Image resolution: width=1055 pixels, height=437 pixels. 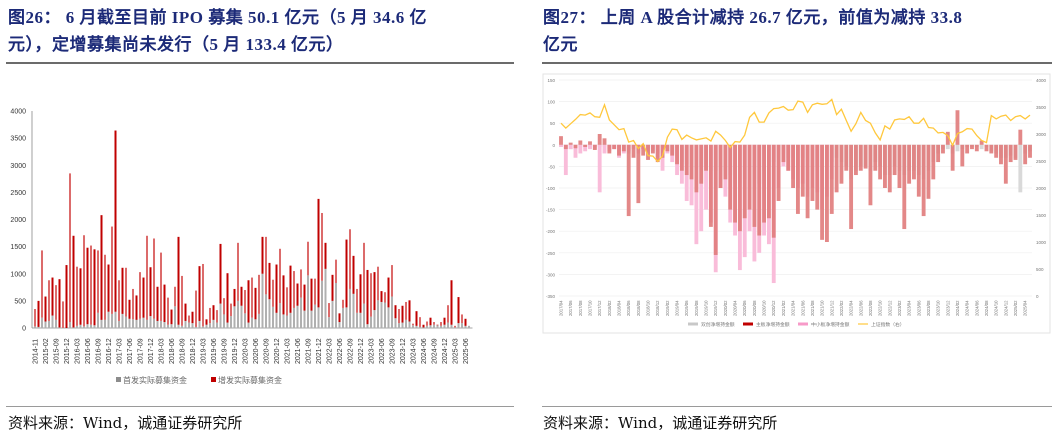 What do you see at coordinates (628, 308) in the screenshot?
I see `x-tick-label: 2018/06` at bounding box center [628, 308].